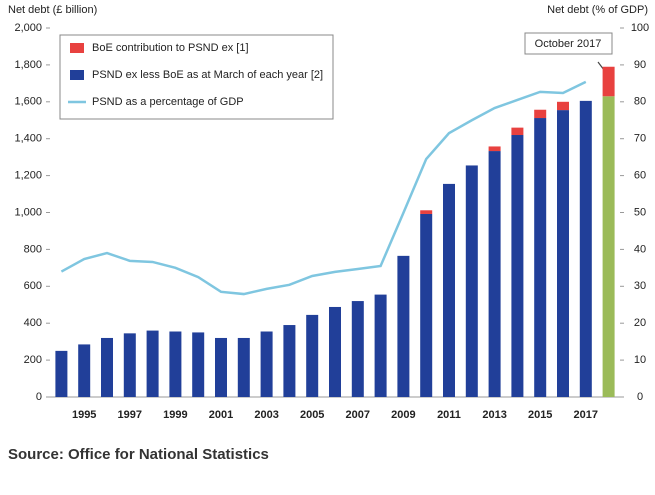 This screenshot has width=655, height=495. Describe the element at coordinates (640, 360) in the screenshot. I see `y2-tick-label: 10` at that location.